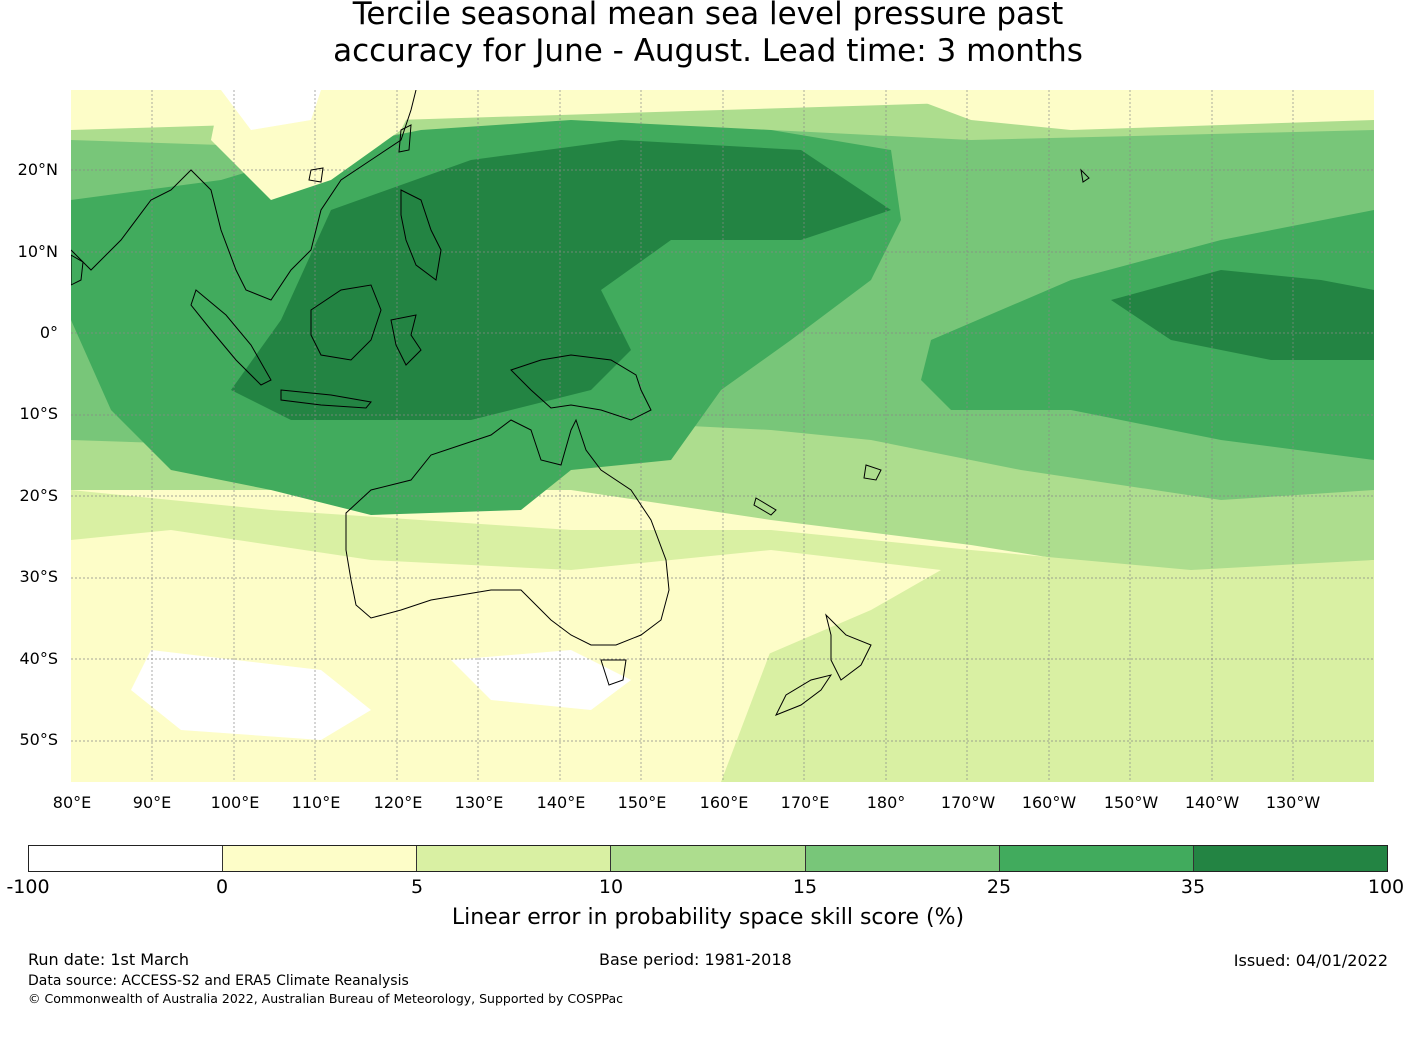 This screenshot has width=1416, height=1050. I want to click on philippines-coast, so click(421, 235).